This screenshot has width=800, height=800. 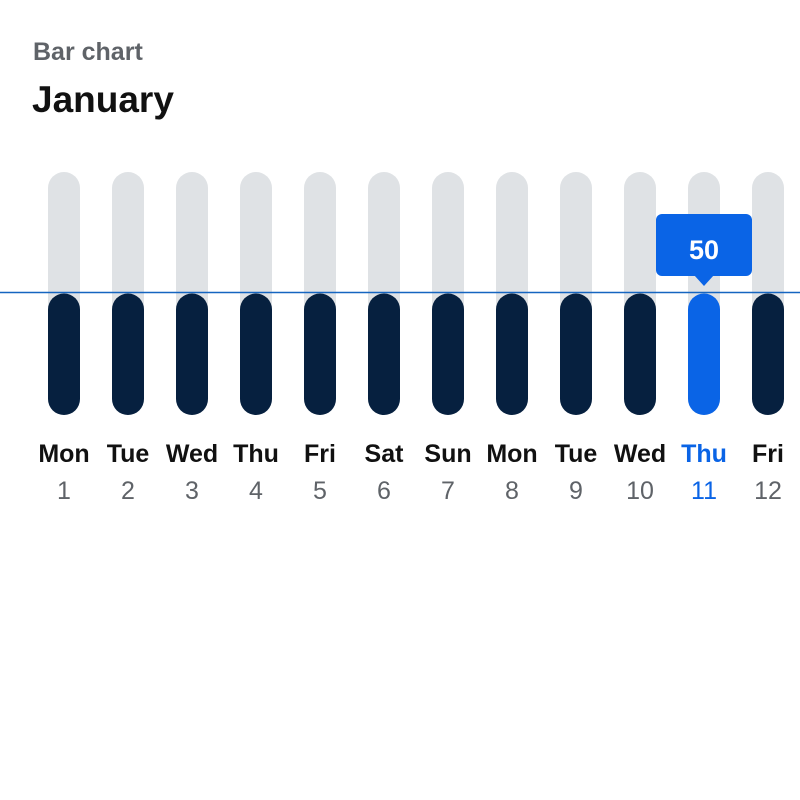 What do you see at coordinates (384, 491) in the screenshot?
I see `x-tick-date-label: 6` at bounding box center [384, 491].